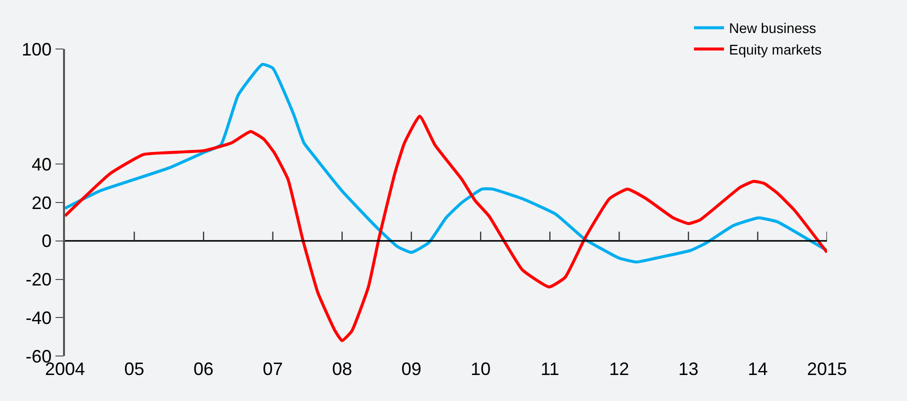  I want to click on y-tick-label: 20, so click(42, 202).